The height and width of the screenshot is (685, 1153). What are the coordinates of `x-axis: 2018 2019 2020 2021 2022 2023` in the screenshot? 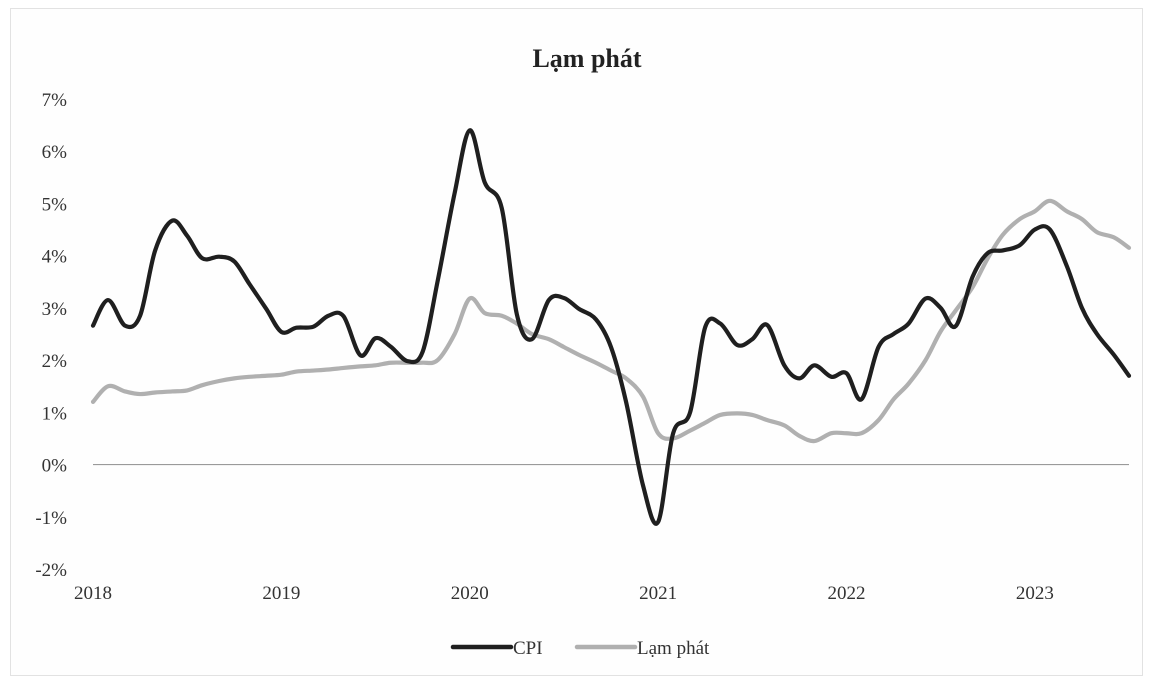 It's located at (564, 593).